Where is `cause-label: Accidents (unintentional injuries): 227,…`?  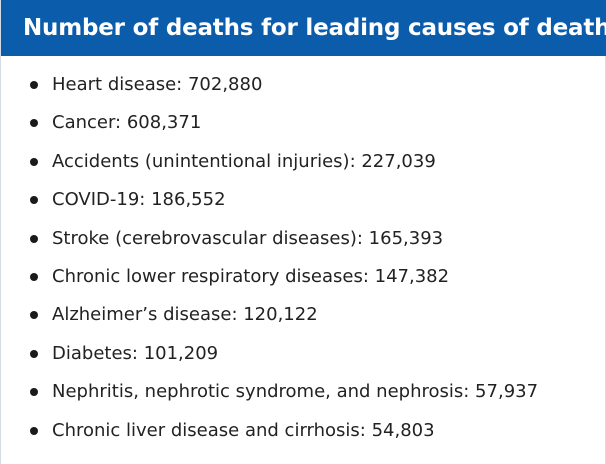 cause-label: Accidents (unintentional injuries): 227,… is located at coordinates (244, 161).